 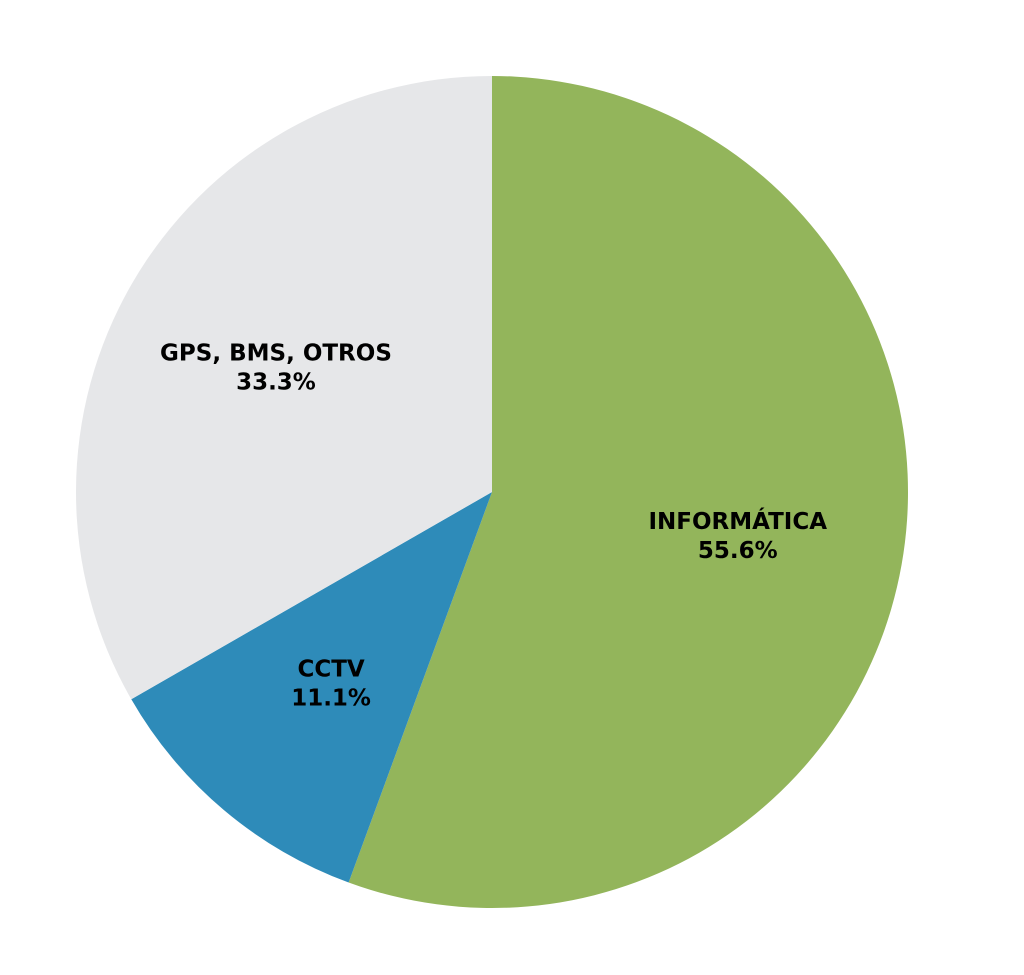 I want to click on slice-name-label: GPS, BMS, OTROS, so click(x=276, y=353).